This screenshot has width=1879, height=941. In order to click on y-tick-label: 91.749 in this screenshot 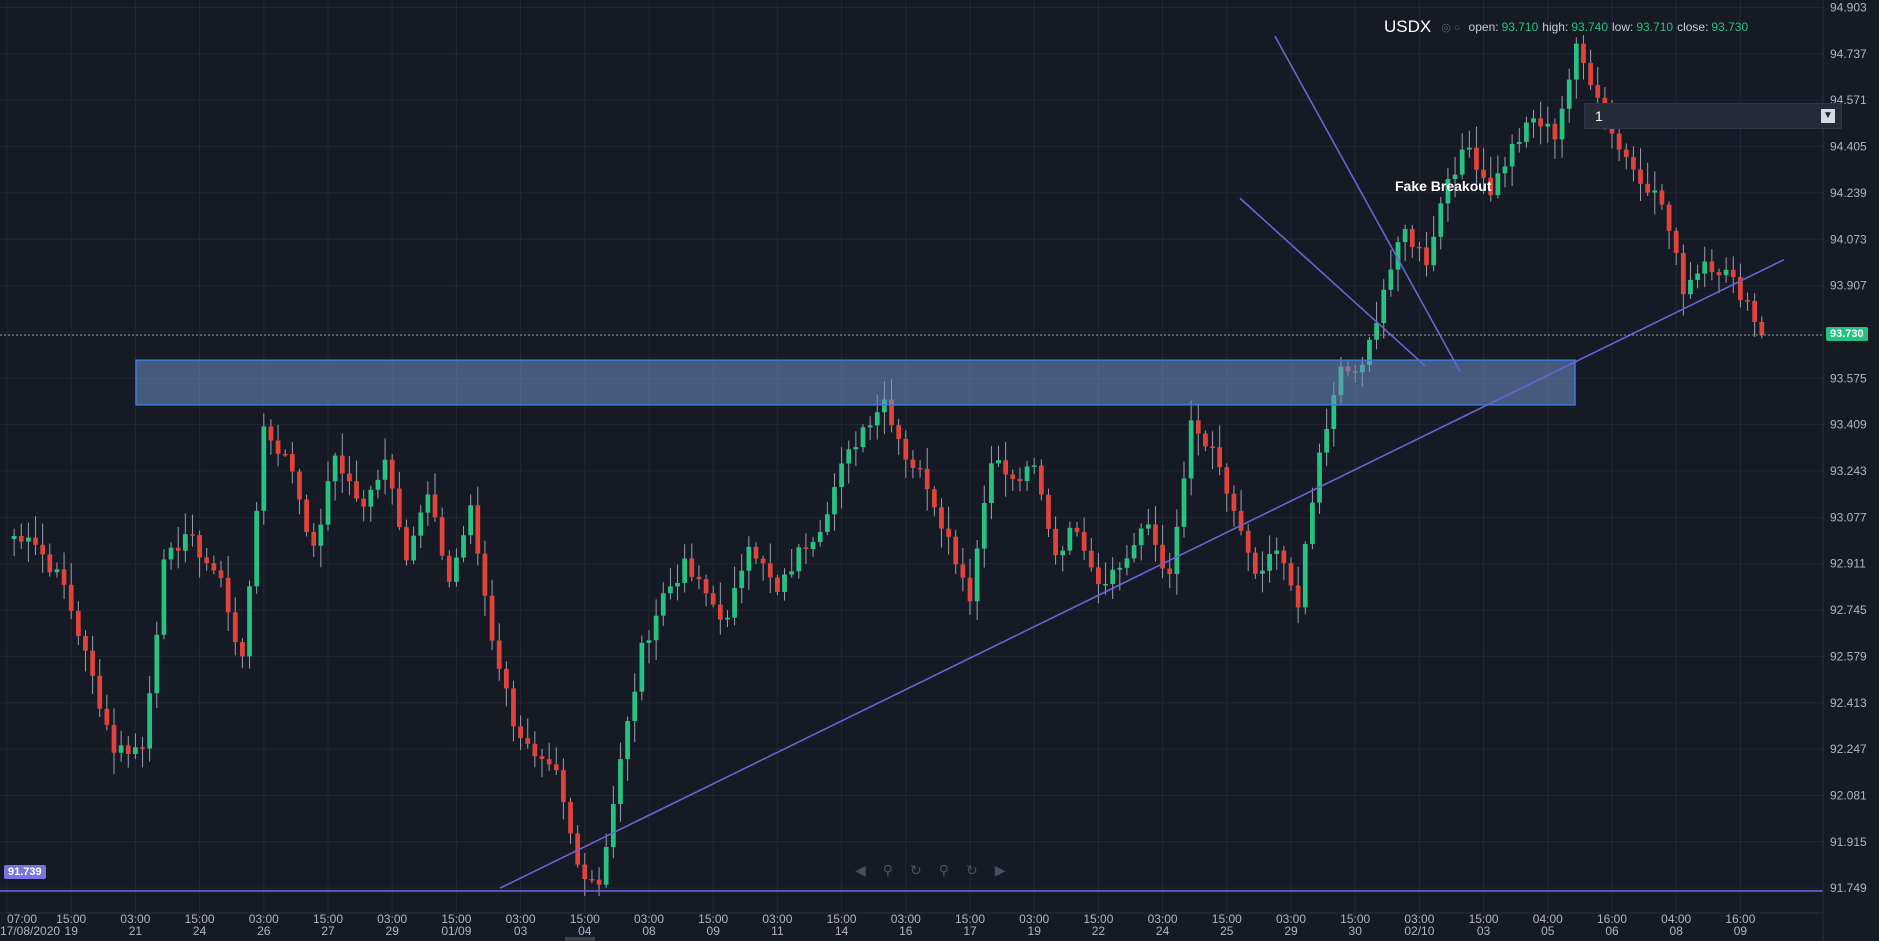, I will do `click(1848, 888)`.